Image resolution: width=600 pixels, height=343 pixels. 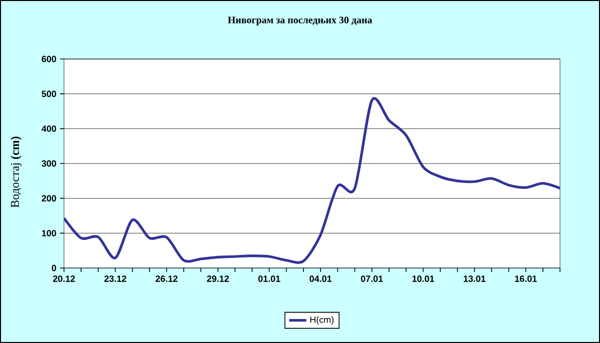 I want to click on y-tick-label: 500, so click(x=49, y=94).